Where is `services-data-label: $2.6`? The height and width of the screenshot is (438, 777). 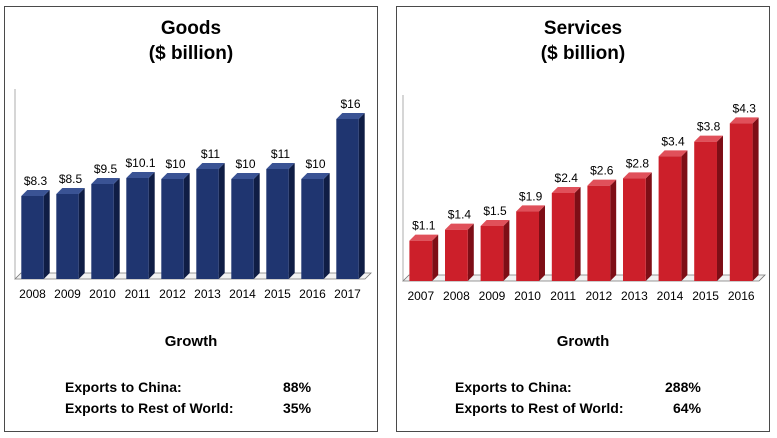
services-data-label: $2.6 is located at coordinates (602, 171).